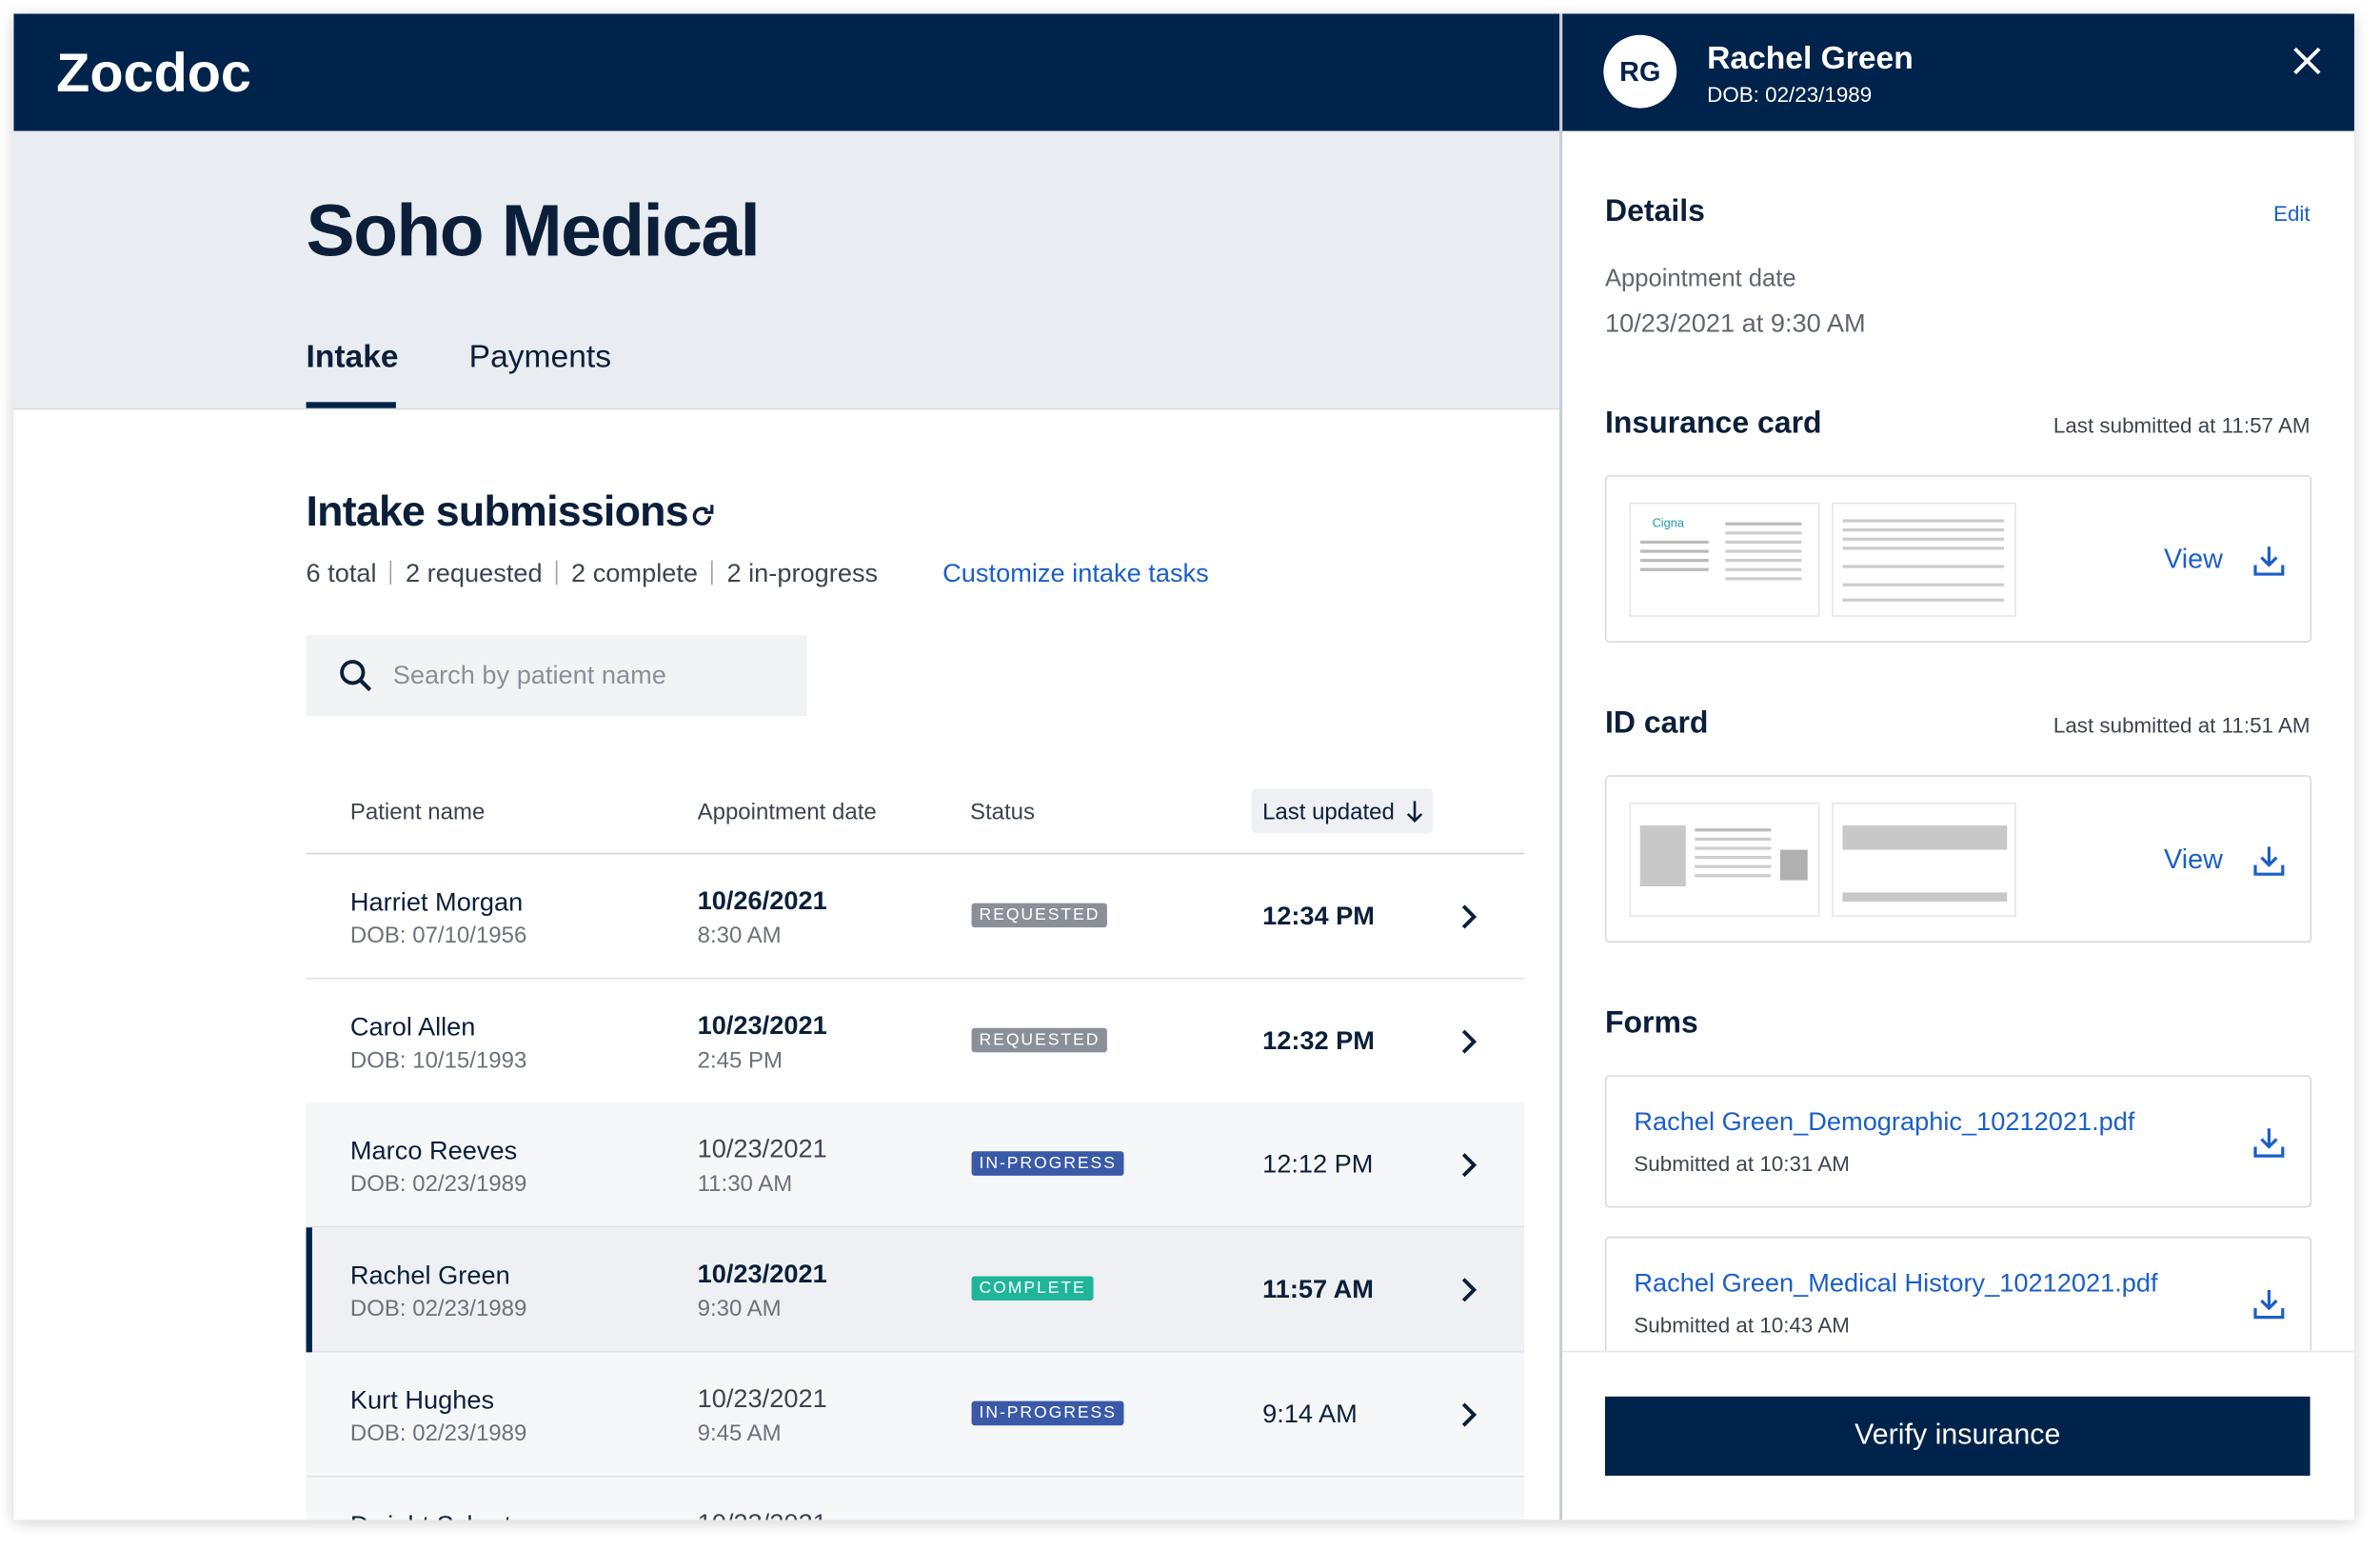 The height and width of the screenshot is (1549, 2380). Describe the element at coordinates (1957, 1436) in the screenshot. I see `verify-button: Verify insurance` at that location.